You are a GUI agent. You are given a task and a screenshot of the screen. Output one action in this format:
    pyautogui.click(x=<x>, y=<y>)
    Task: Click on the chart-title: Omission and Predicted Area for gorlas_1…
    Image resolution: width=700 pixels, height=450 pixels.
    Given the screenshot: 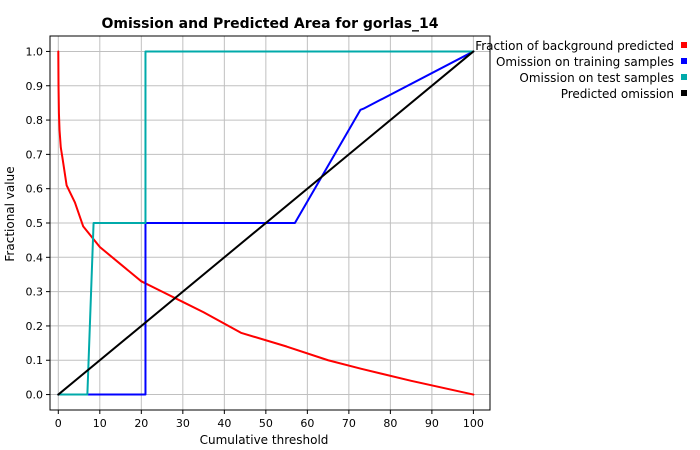 What is the action you would take?
    pyautogui.click(x=269, y=24)
    